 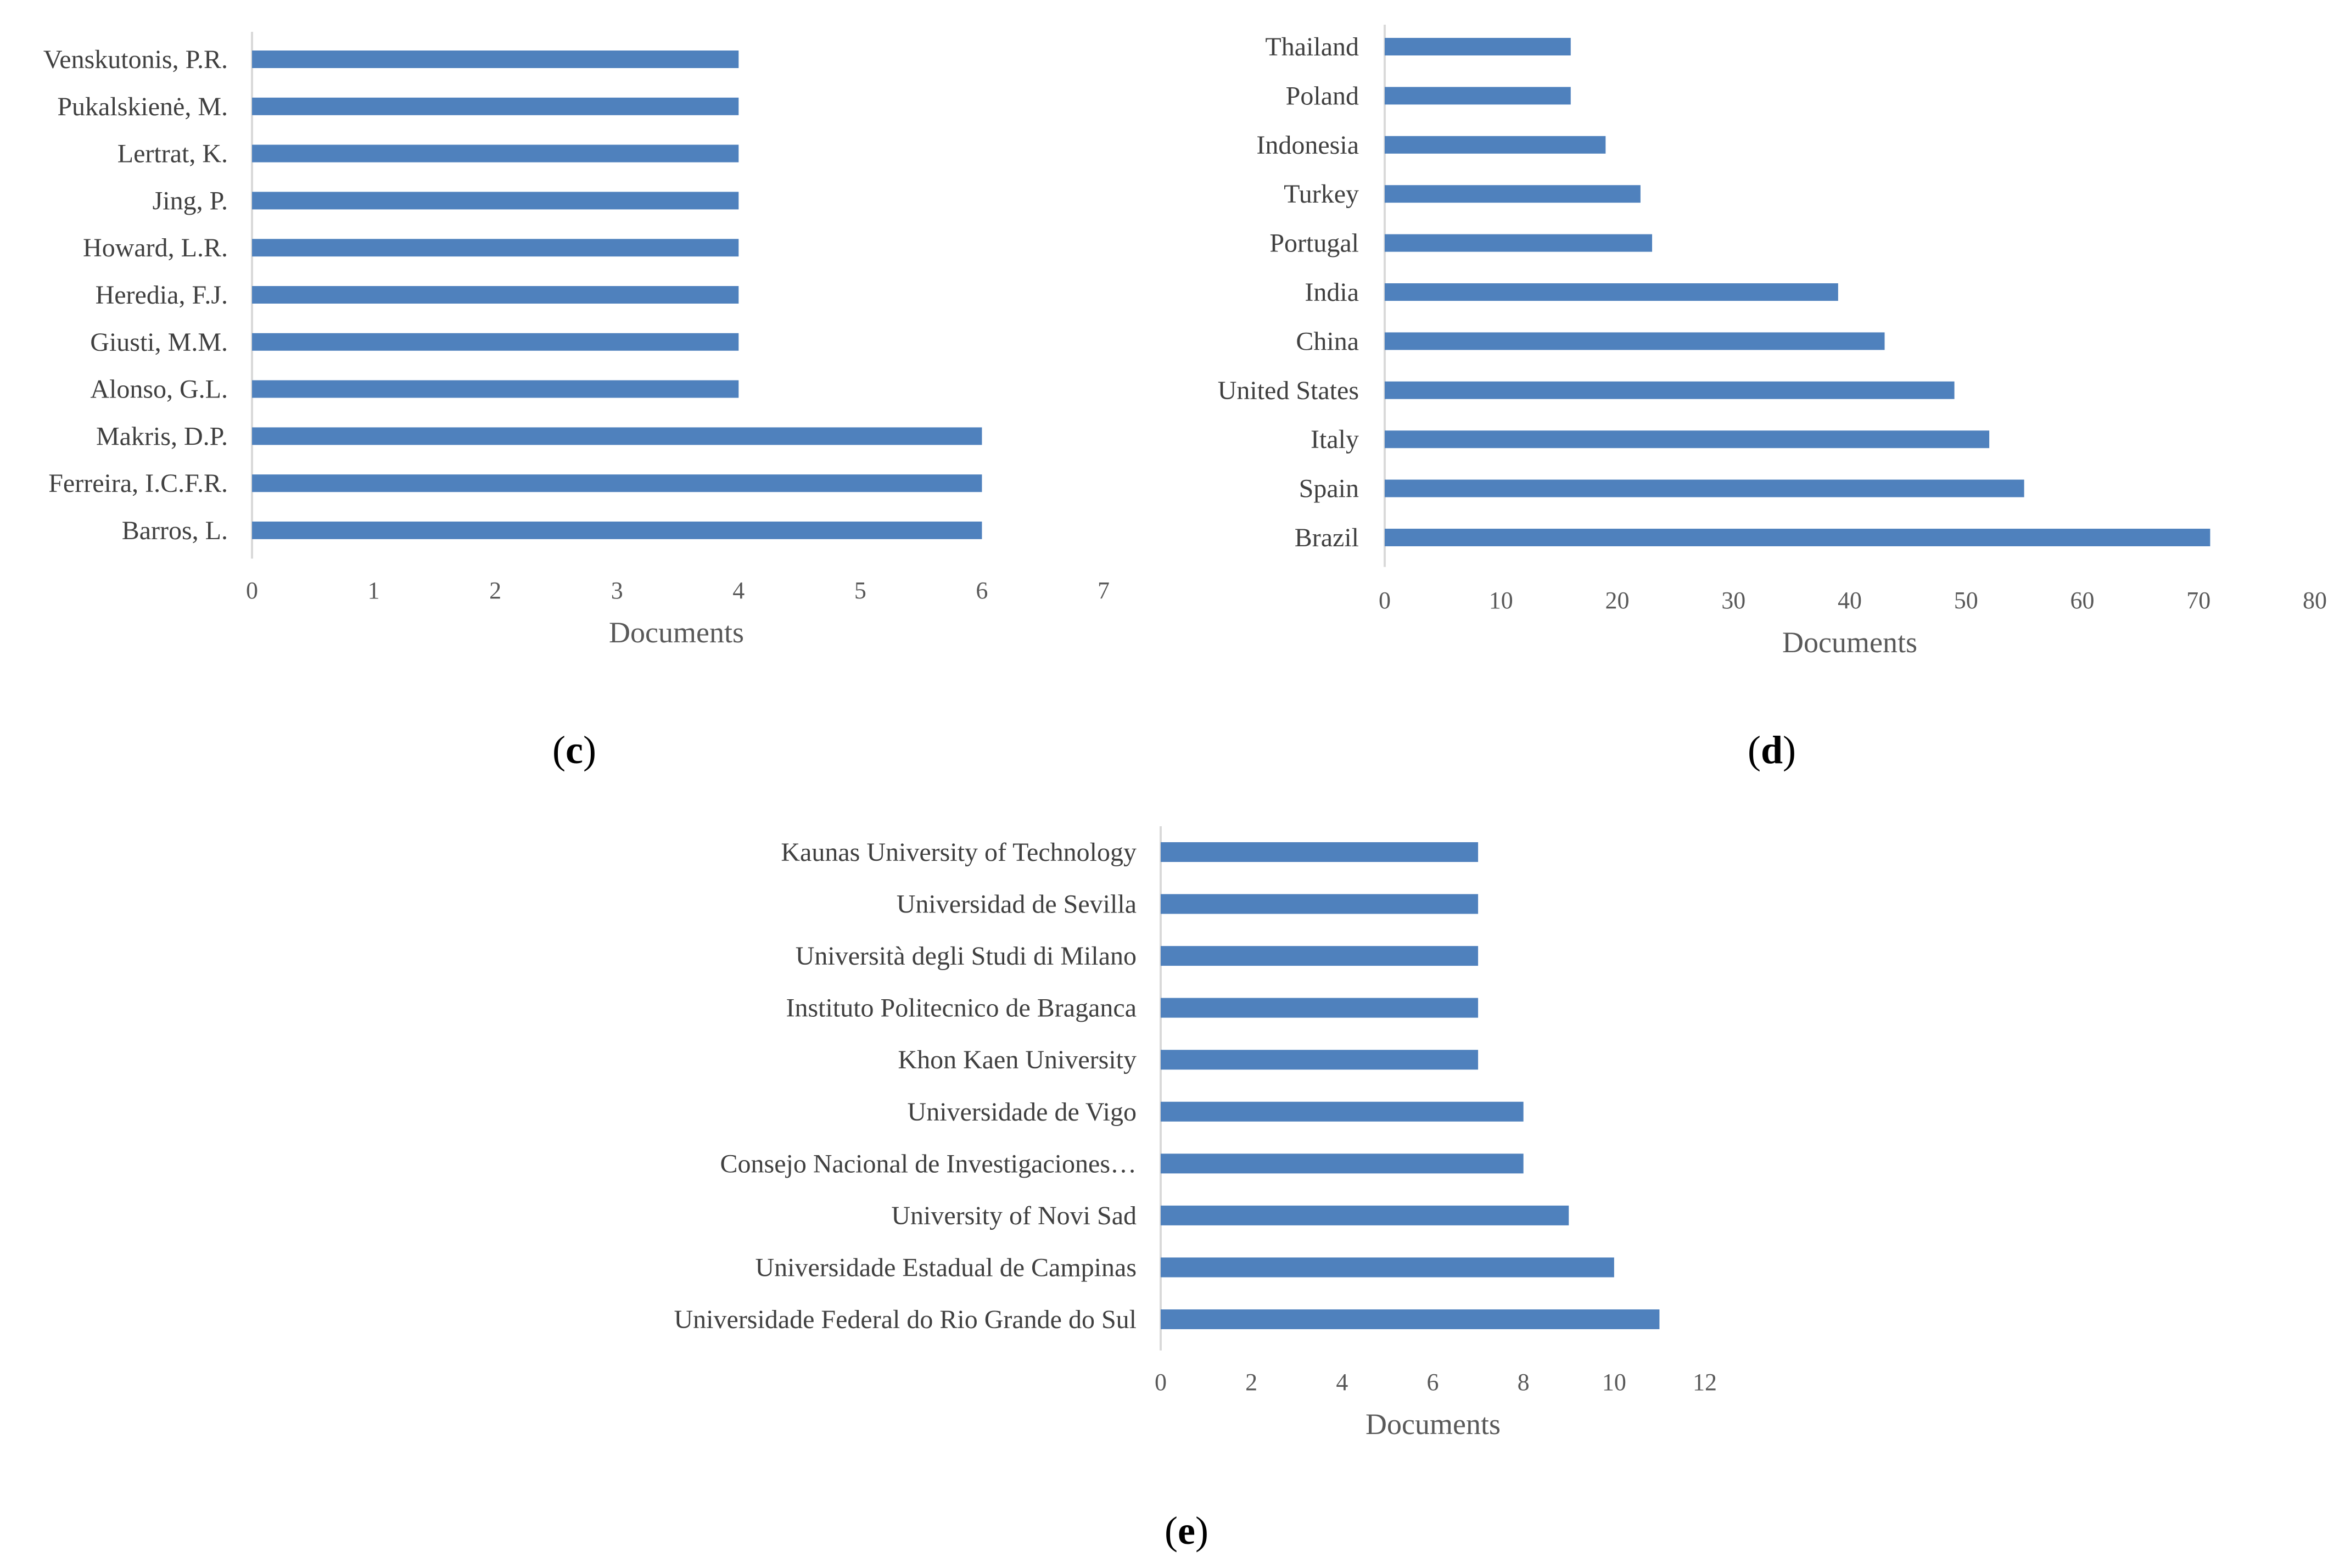 I want to click on category-label: Lertrat, K., so click(x=172, y=154).